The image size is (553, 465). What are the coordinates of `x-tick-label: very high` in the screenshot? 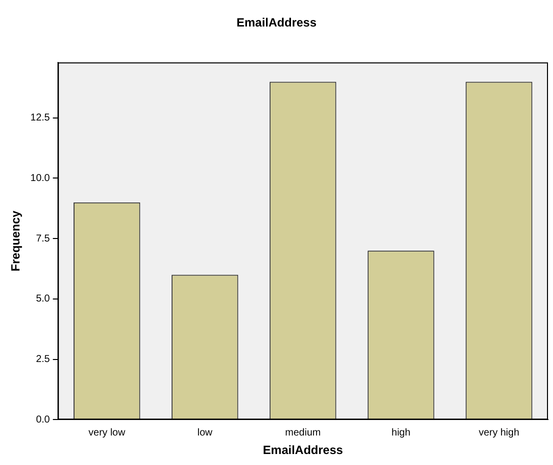 It's located at (499, 432).